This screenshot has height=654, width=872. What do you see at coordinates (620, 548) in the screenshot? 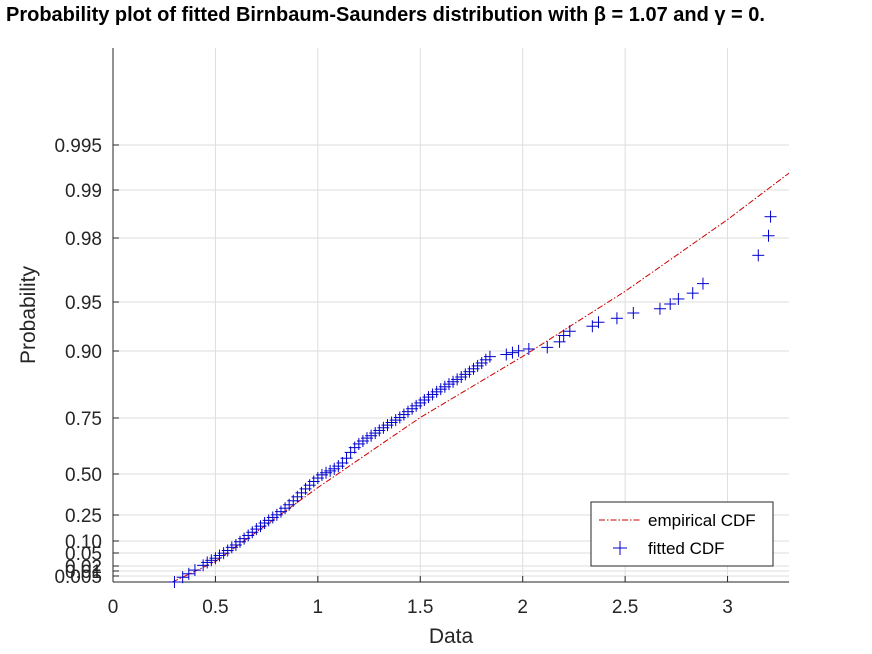
I see `legend-marker-swatch` at bounding box center [620, 548].